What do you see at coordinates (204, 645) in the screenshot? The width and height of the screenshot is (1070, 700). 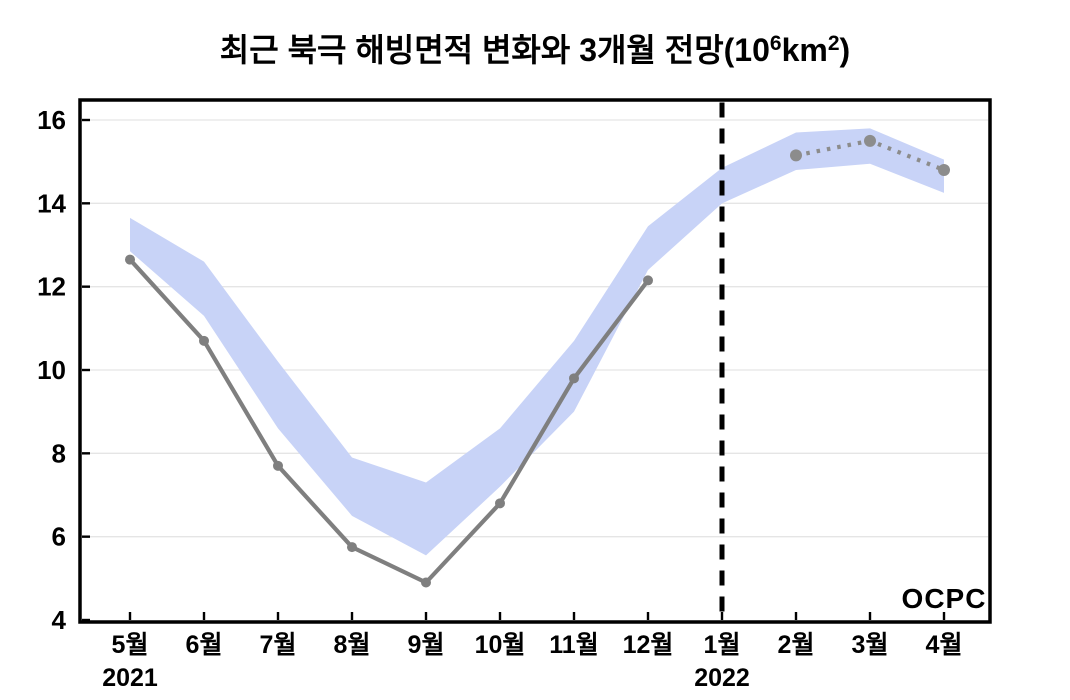 I see `svg-text: 6월` at bounding box center [204, 645].